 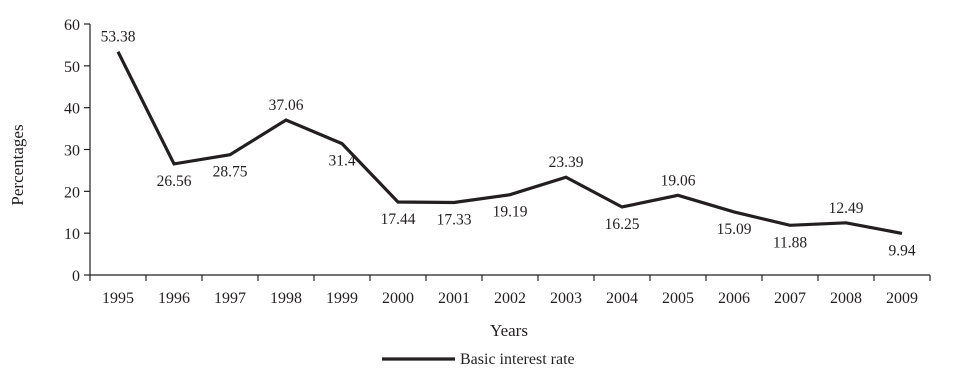 I want to click on data-label: 53.38, so click(x=118, y=37).